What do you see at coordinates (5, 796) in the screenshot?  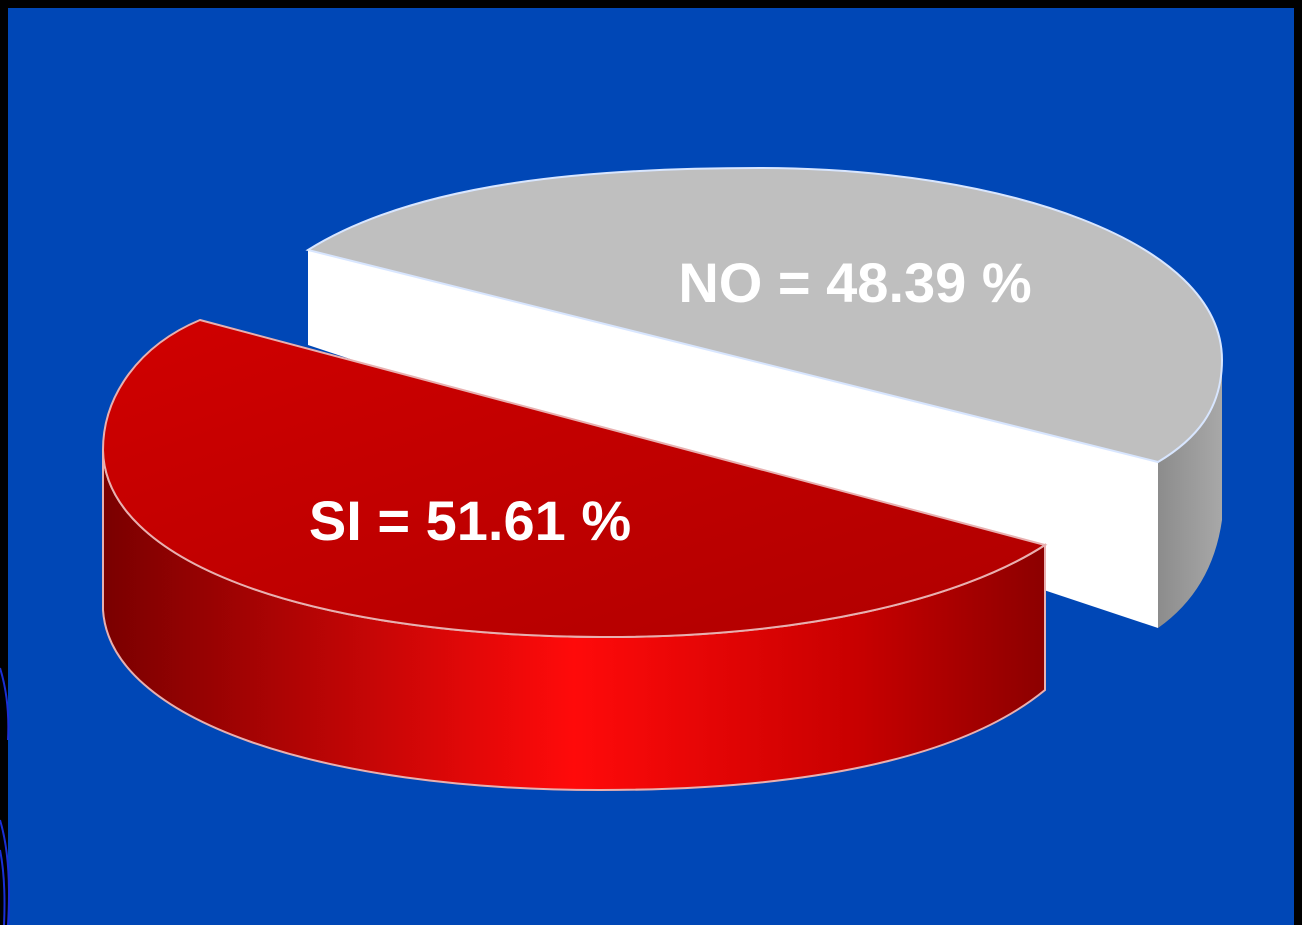 I see `corner-decoration` at bounding box center [5, 796].